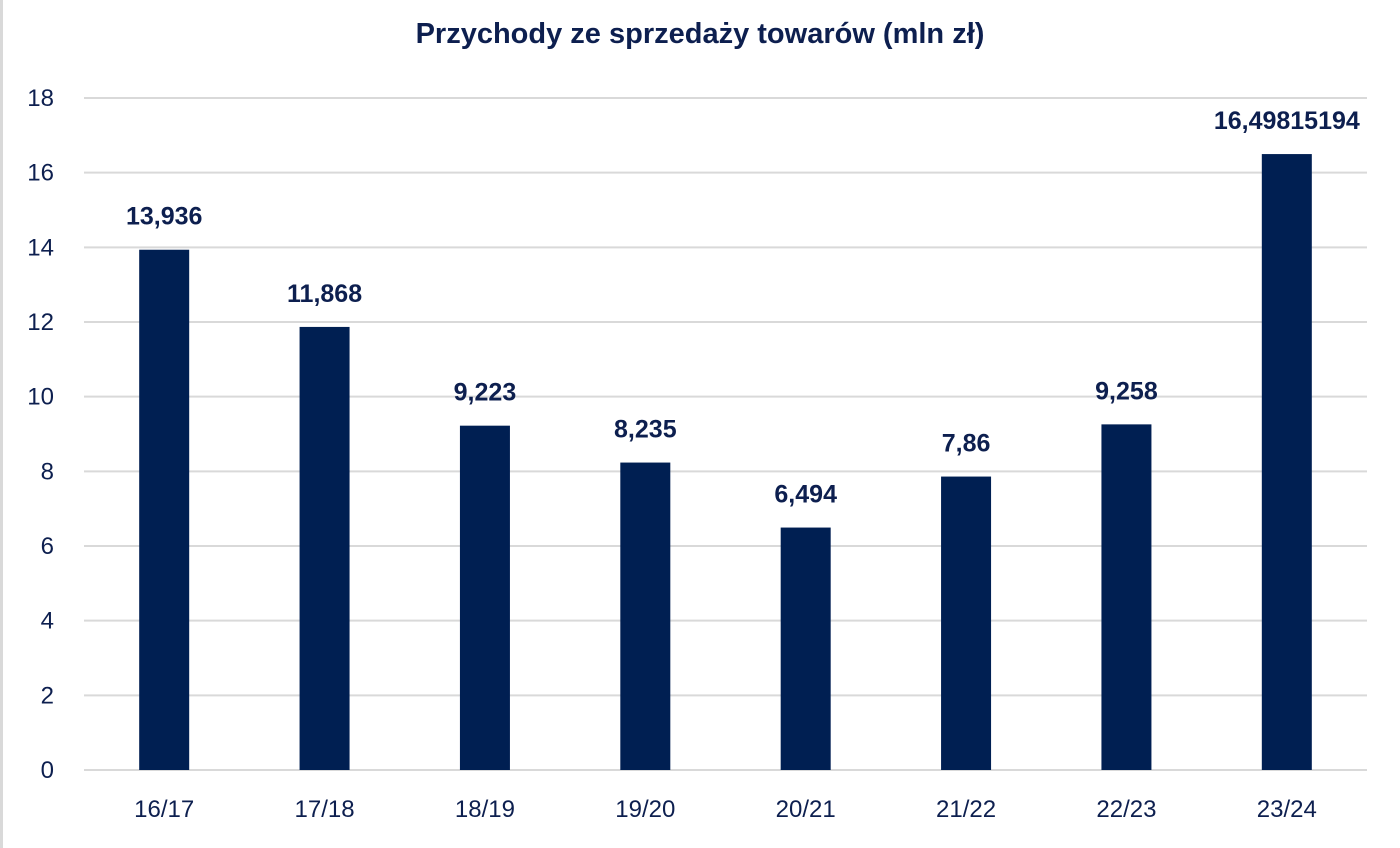 This screenshot has height=848, width=1400. I want to click on data-label: 6,494, so click(805, 495).